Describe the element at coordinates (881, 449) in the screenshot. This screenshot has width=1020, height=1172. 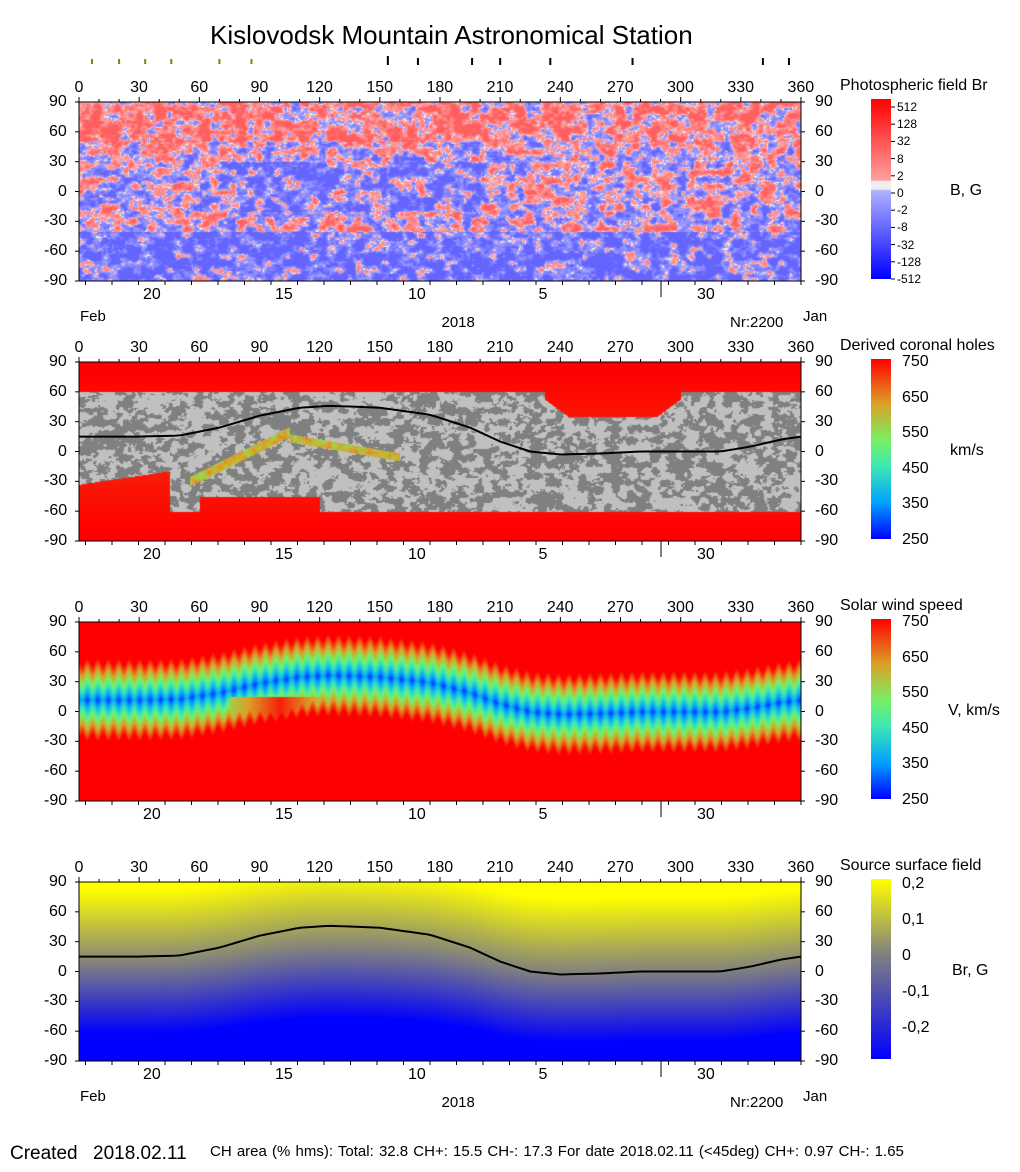
I see `colorbar` at that location.